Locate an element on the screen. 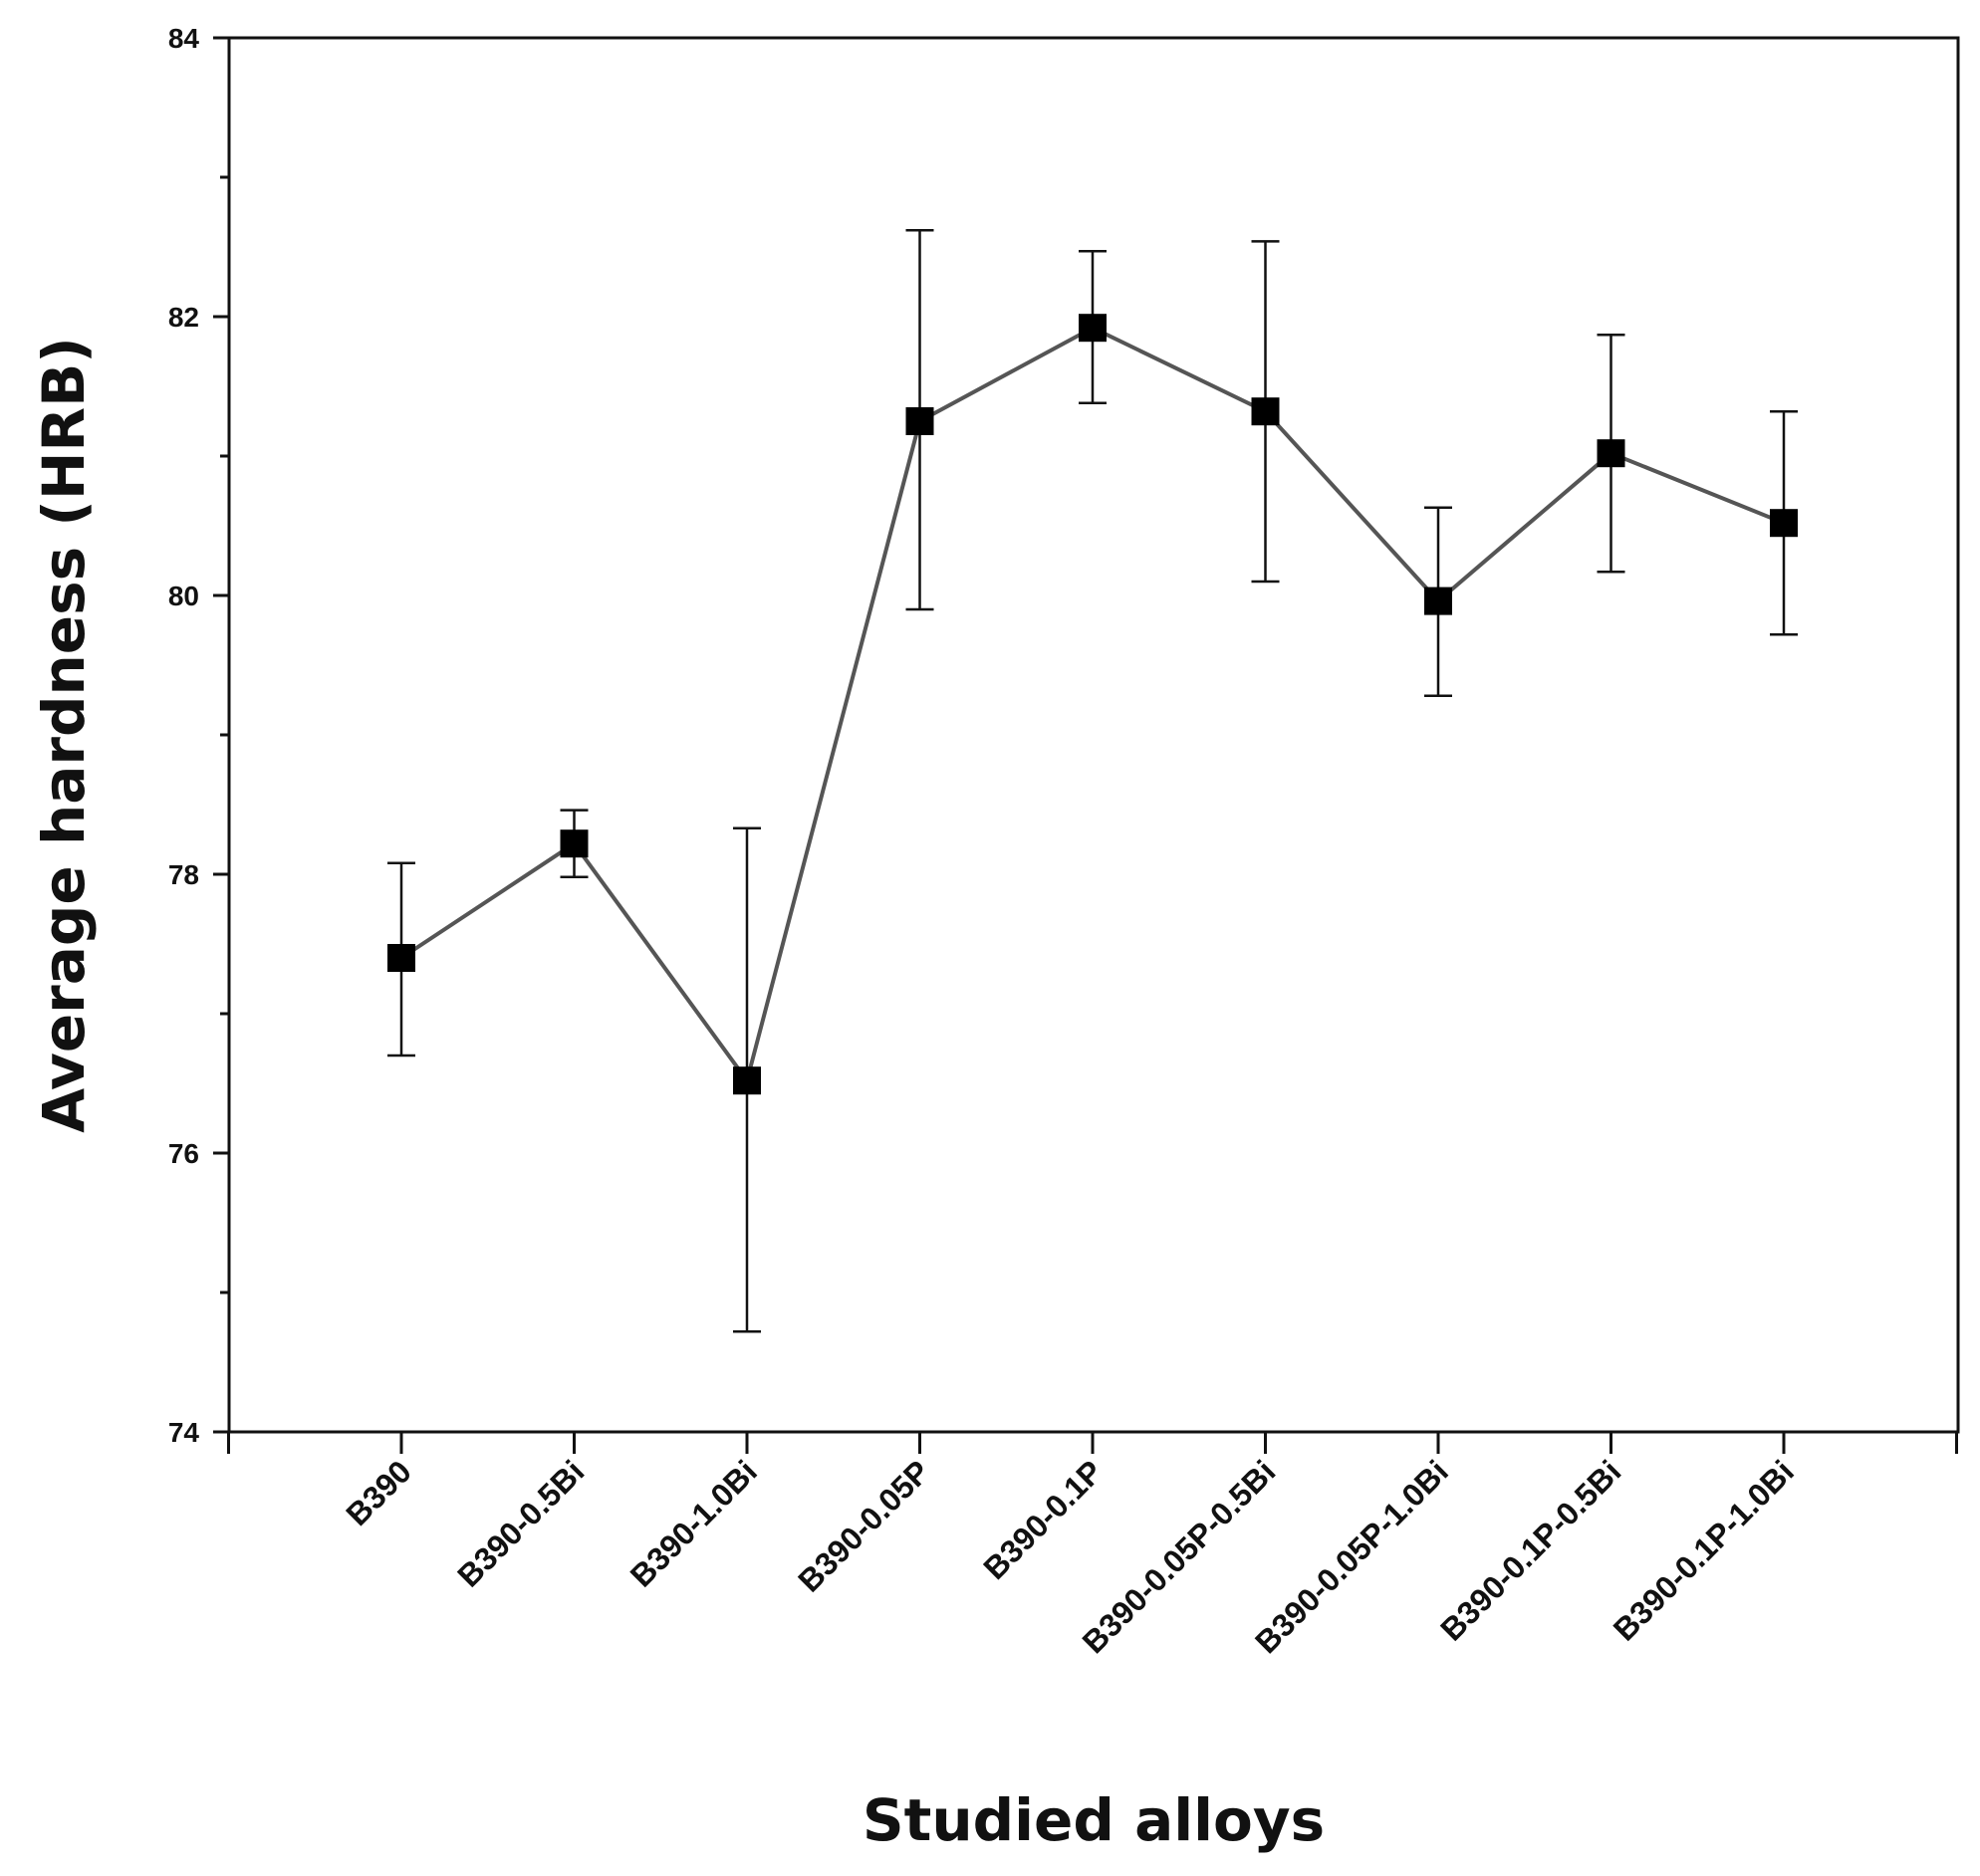 Image resolution: width=1980 pixels, height=1876 pixels. x-tick-label: B390-0.5Bi is located at coordinates (520, 1523).